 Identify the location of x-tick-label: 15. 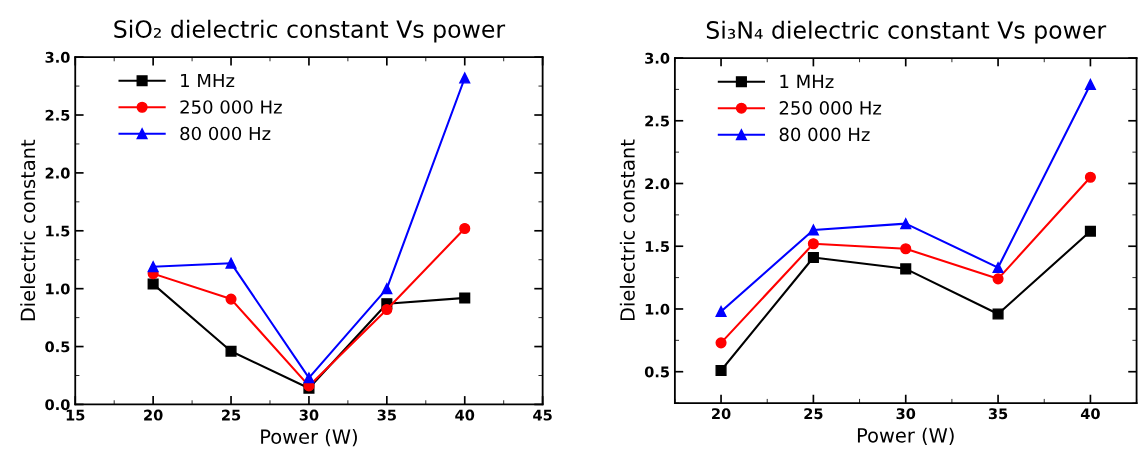
(75, 415).